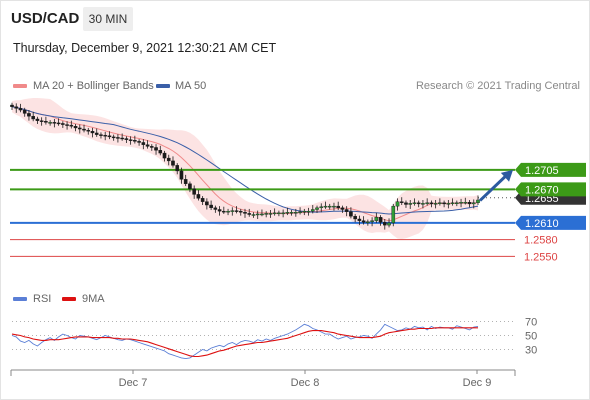  What do you see at coordinates (531, 337) in the screenshot?
I see `rsi-tick-label: 50` at bounding box center [531, 337].